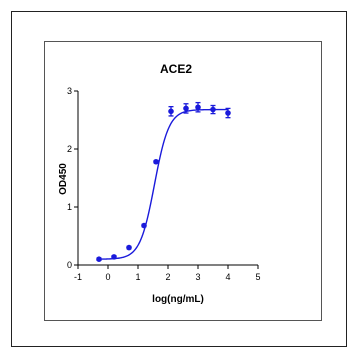  Describe the element at coordinates (78, 277) in the screenshot. I see `x-tick-label: -1` at that location.